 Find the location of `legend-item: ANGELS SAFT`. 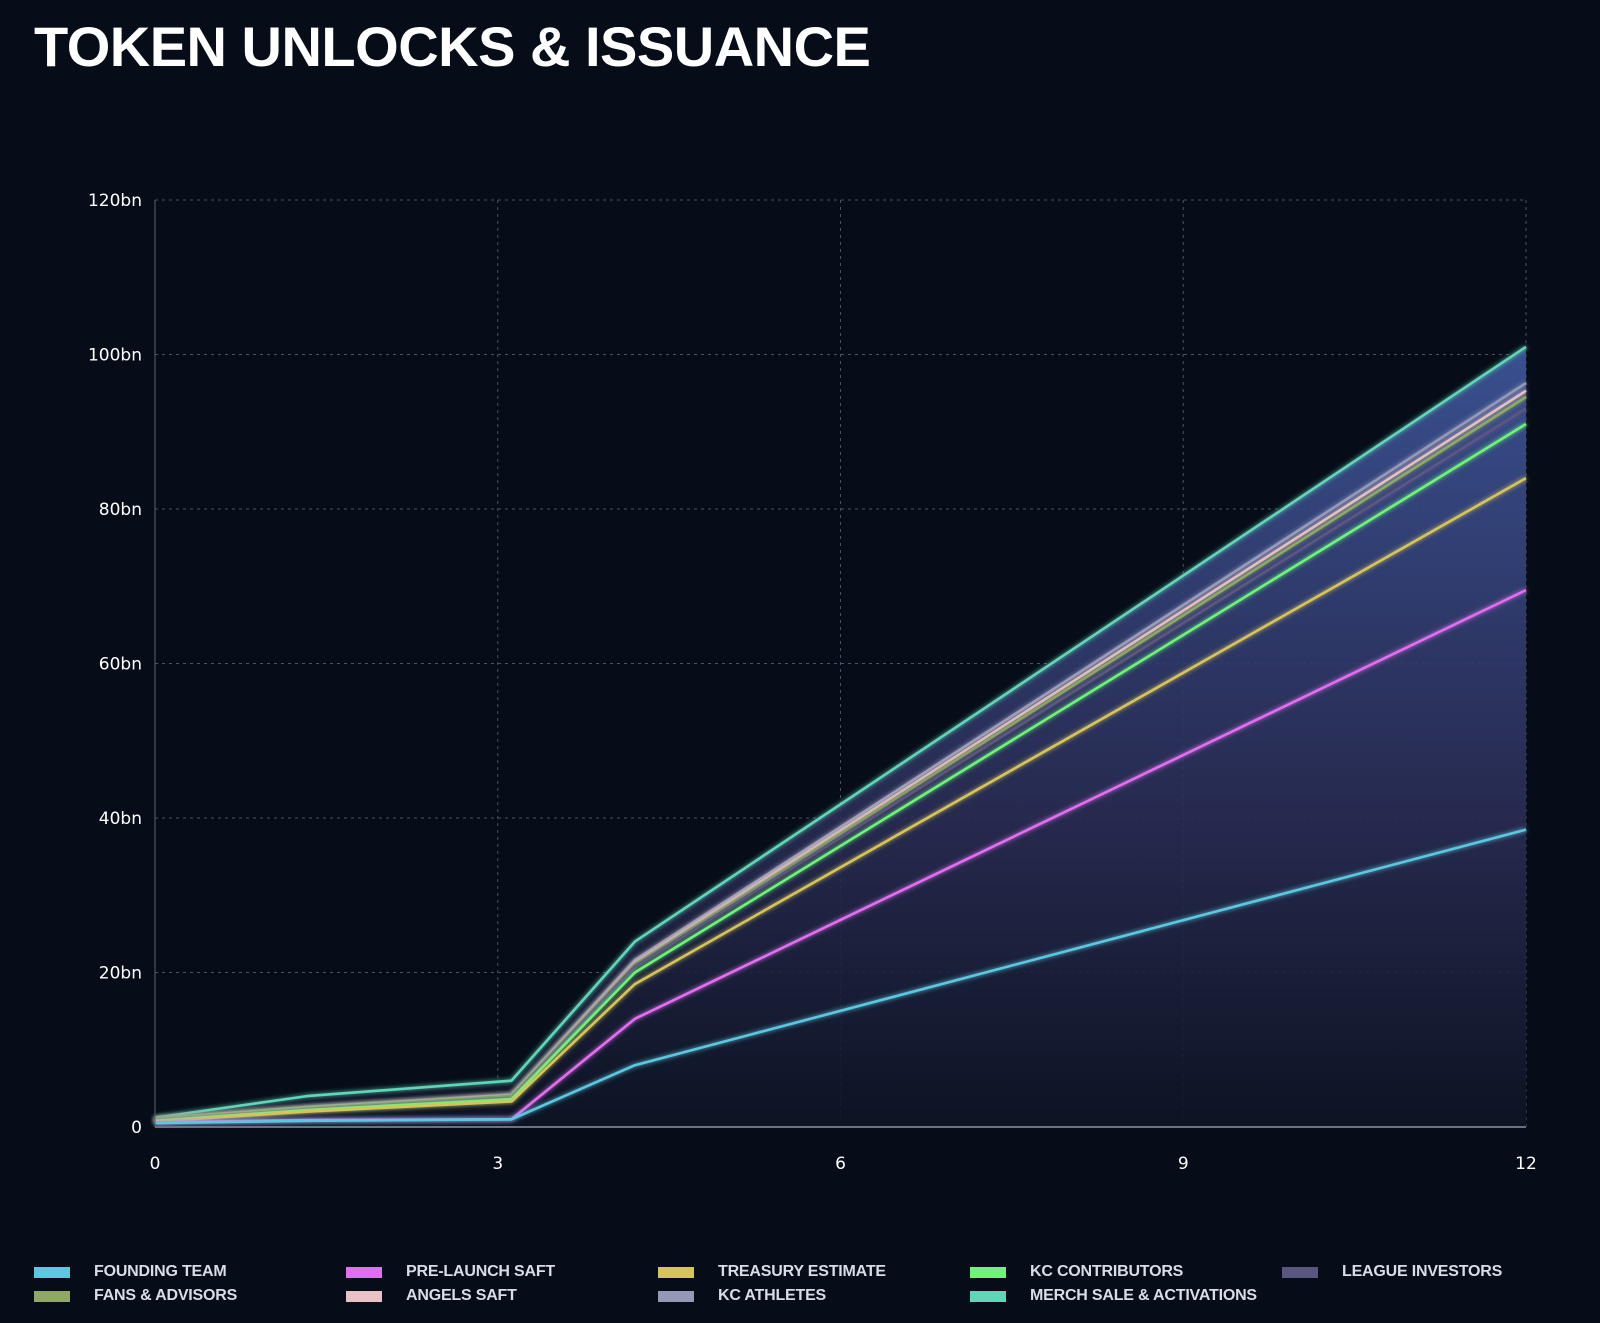

legend-item: ANGELS SAFT is located at coordinates (502, 1296).